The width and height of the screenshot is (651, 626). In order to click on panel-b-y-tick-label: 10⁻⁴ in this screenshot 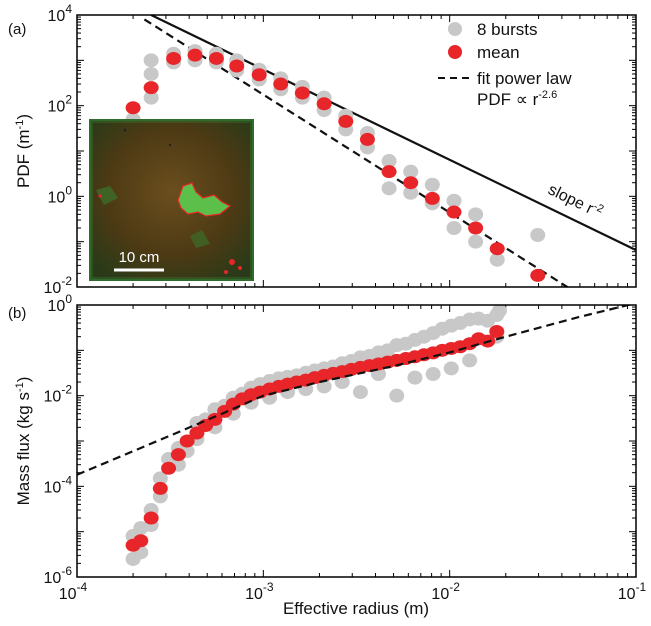, I will do `click(58, 484)`.